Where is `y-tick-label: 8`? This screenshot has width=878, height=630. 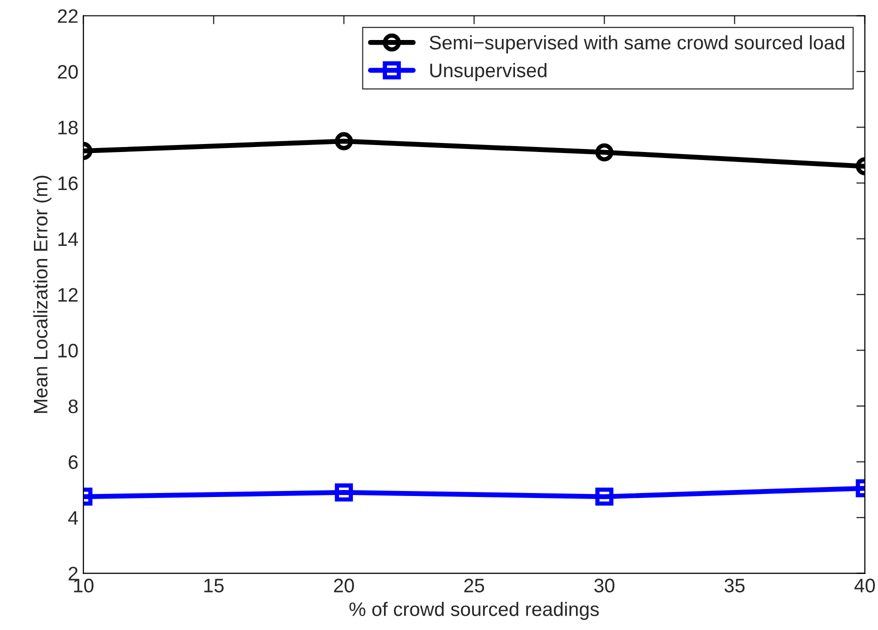
y-tick-label: 8 is located at coordinates (73, 407).